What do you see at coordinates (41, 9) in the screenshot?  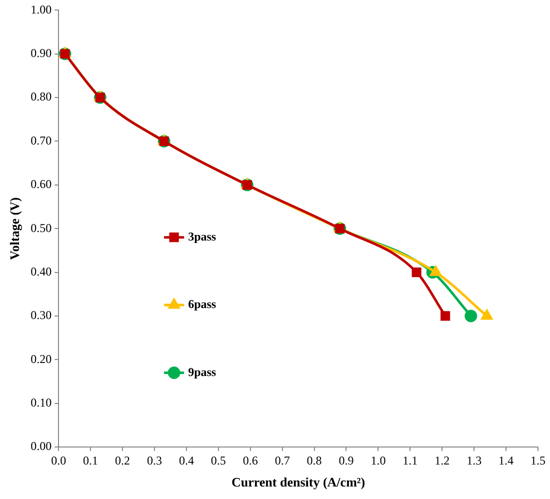 I see `y-tick-label: 1.00` at bounding box center [41, 9].